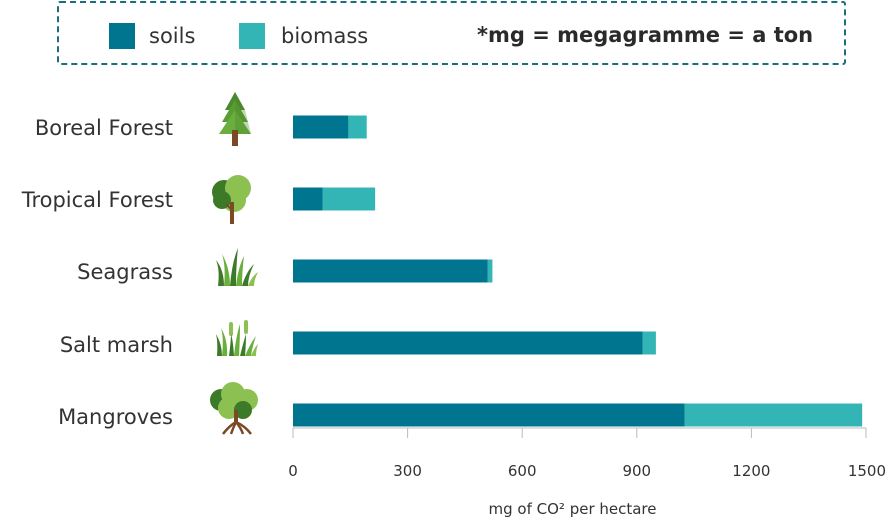 The width and height of the screenshot is (889, 521). What do you see at coordinates (407, 471) in the screenshot?
I see `x-tick-label: 300` at bounding box center [407, 471].